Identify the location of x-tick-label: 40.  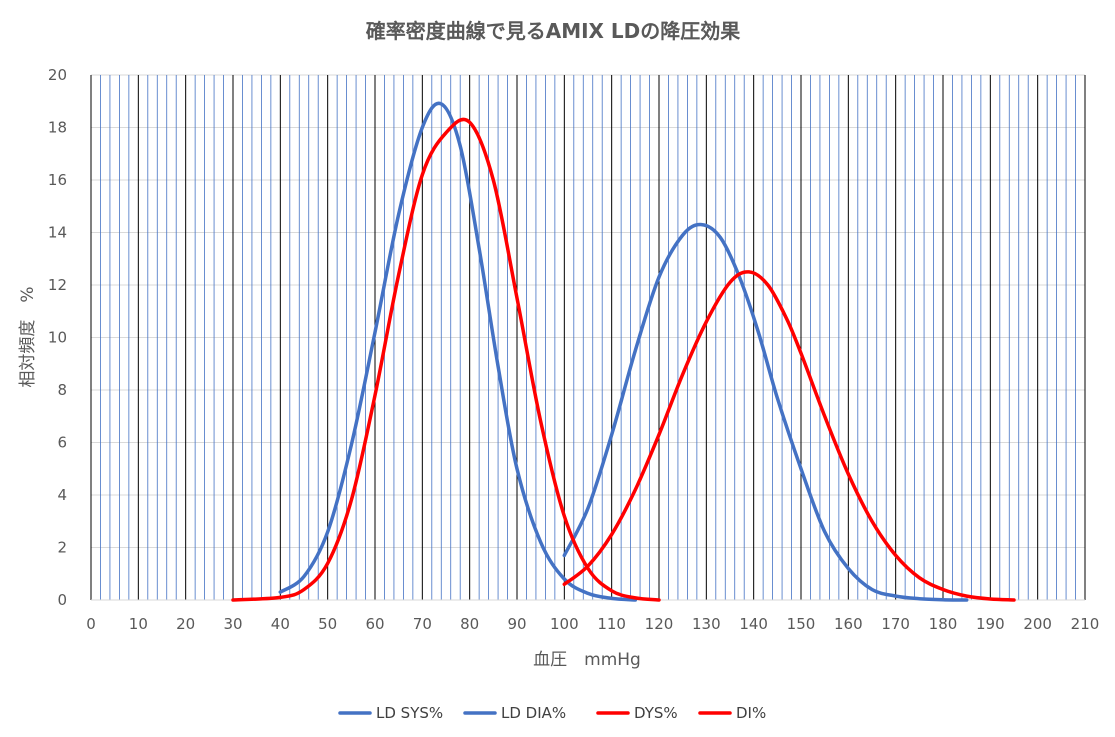
(280, 624).